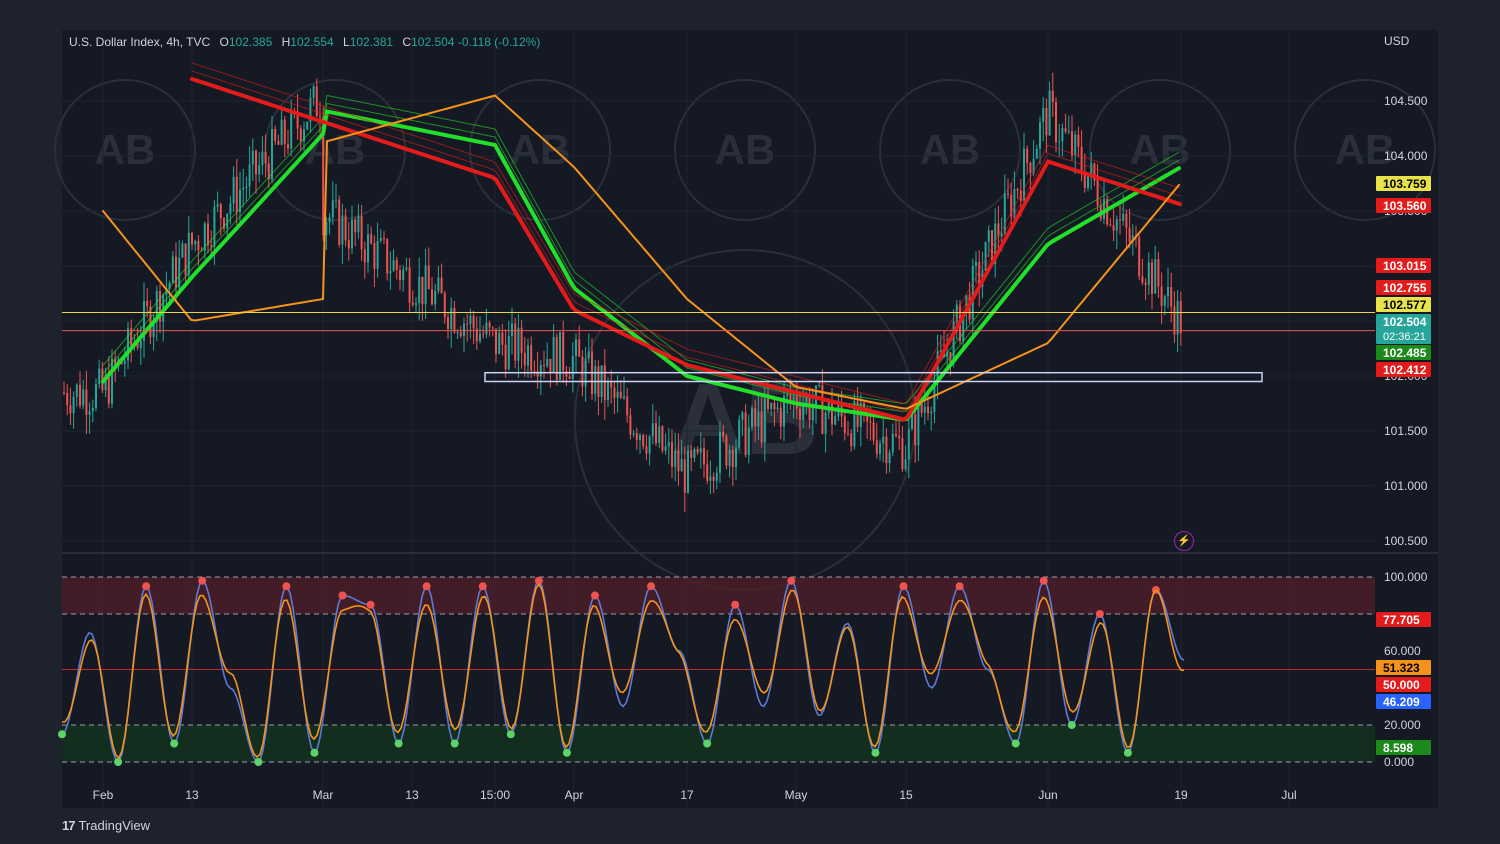  What do you see at coordinates (69, 825) in the screenshot?
I see `tradingview-logo-icon: 17` at bounding box center [69, 825].